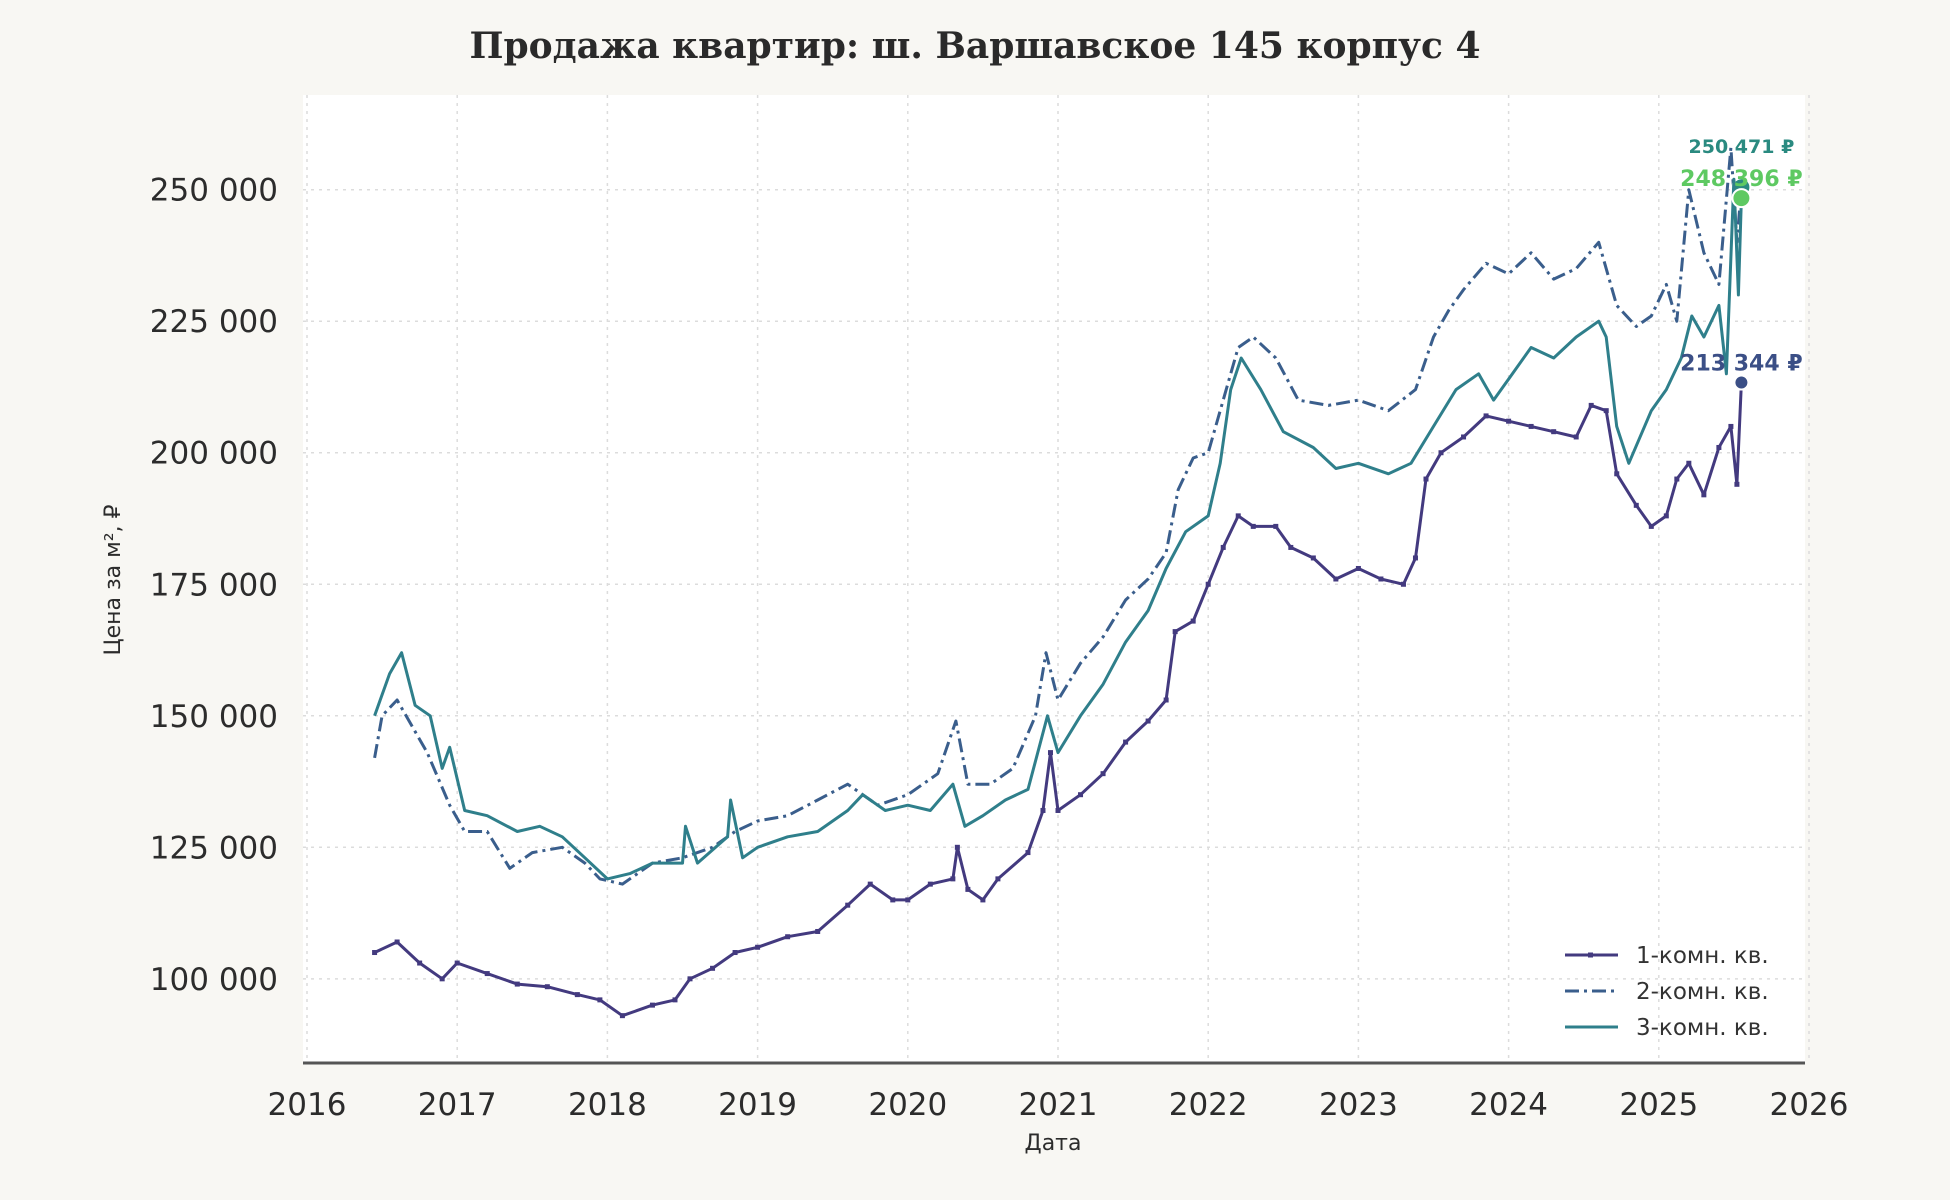 This screenshot has width=1950, height=1200. I want to click on y-tick-label: 175 000, so click(214, 585).